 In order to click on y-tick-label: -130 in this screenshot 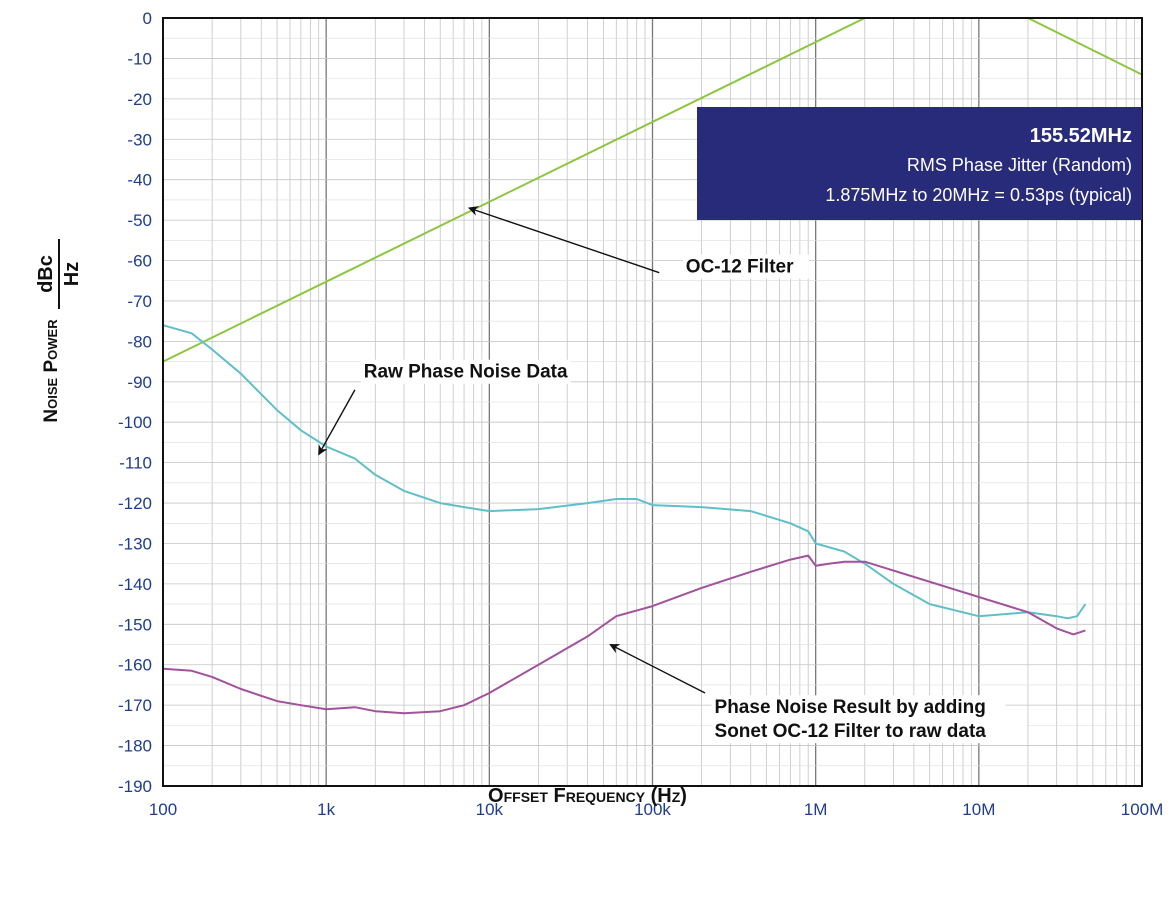, I will do `click(135, 543)`.